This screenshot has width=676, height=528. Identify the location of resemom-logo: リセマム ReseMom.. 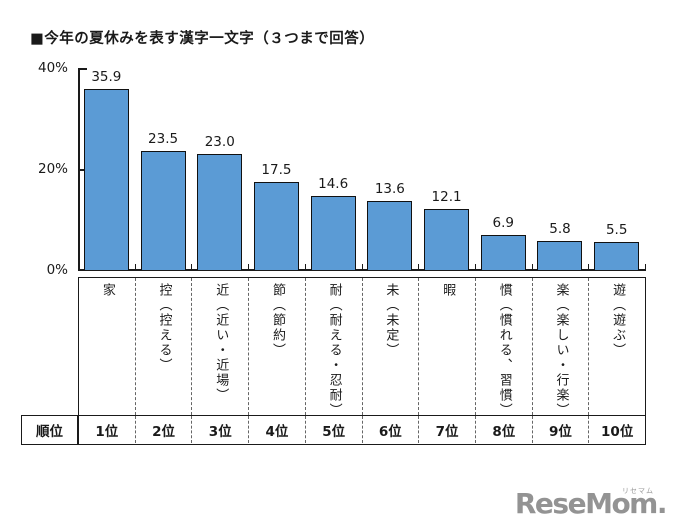
(591, 504).